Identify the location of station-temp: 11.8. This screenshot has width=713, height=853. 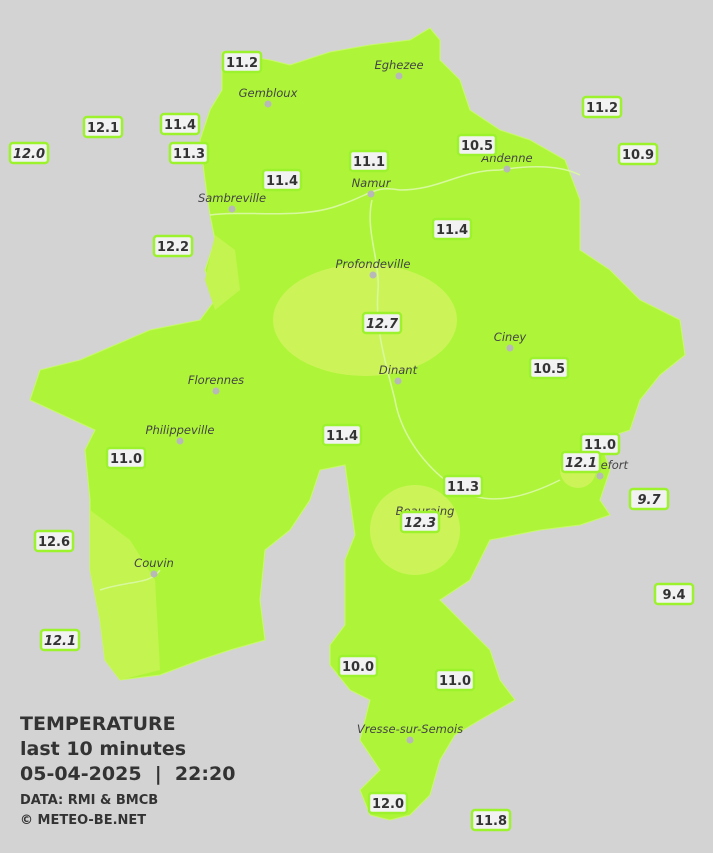
(491, 821).